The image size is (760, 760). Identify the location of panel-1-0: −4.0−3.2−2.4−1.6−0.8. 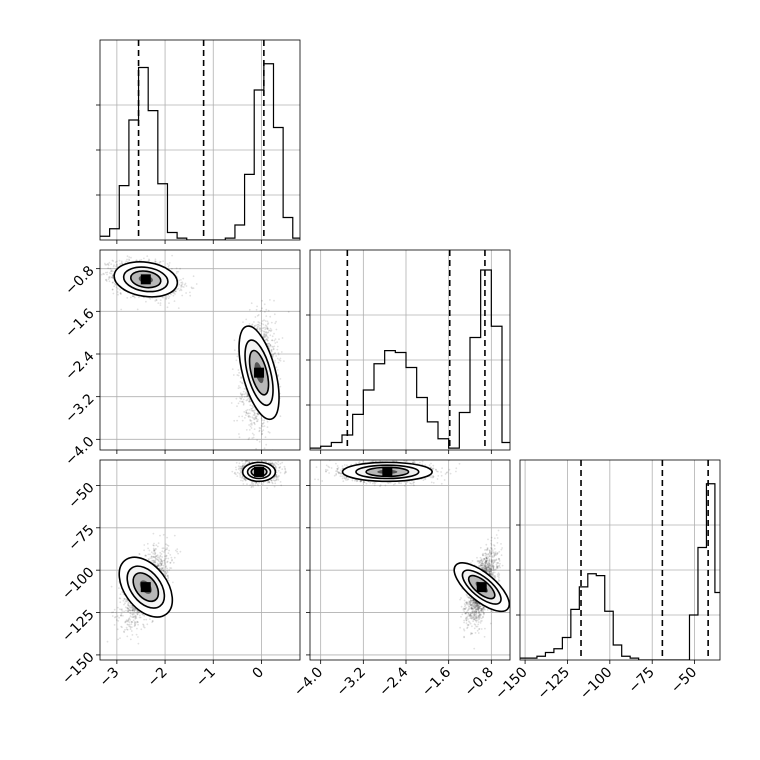
(181, 359).